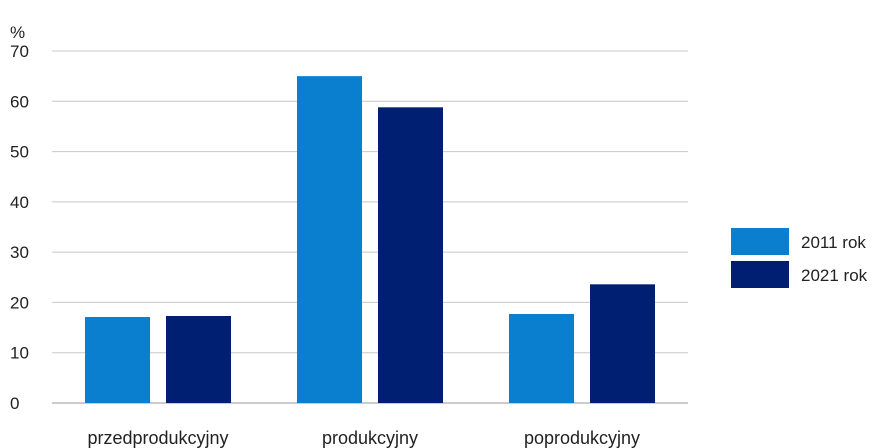 This screenshot has width=884, height=448. Describe the element at coordinates (834, 275) in the screenshot. I see `legend-label: 2021 rok` at that location.